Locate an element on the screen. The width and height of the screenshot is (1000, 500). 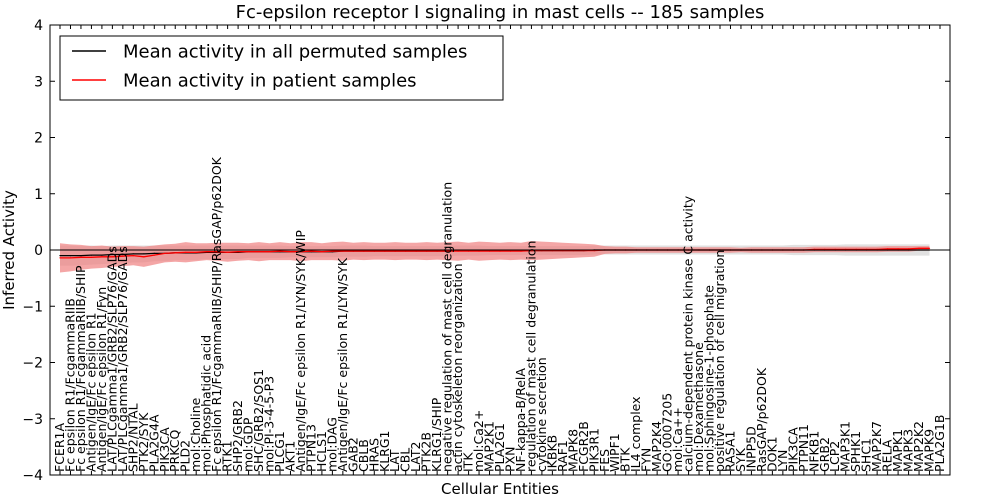
x-tick-label: WIPF1 is located at coordinates (614, 452).